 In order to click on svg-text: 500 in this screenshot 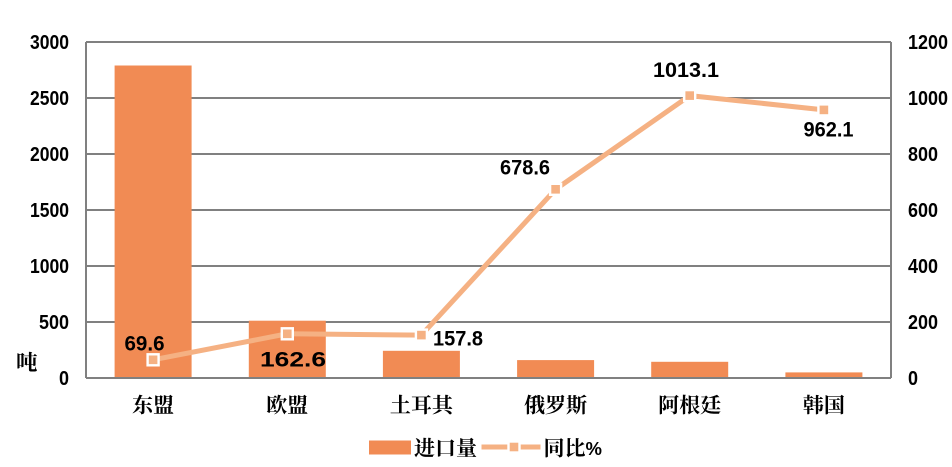, I will do `click(54, 322)`.